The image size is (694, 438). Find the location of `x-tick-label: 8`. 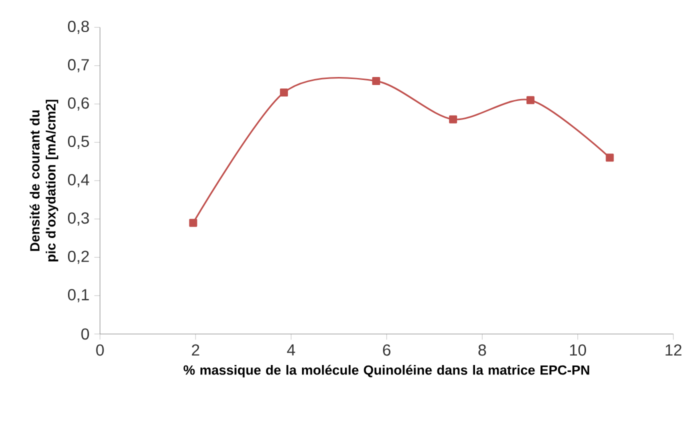

x-tick-label: 8 is located at coordinates (482, 350).